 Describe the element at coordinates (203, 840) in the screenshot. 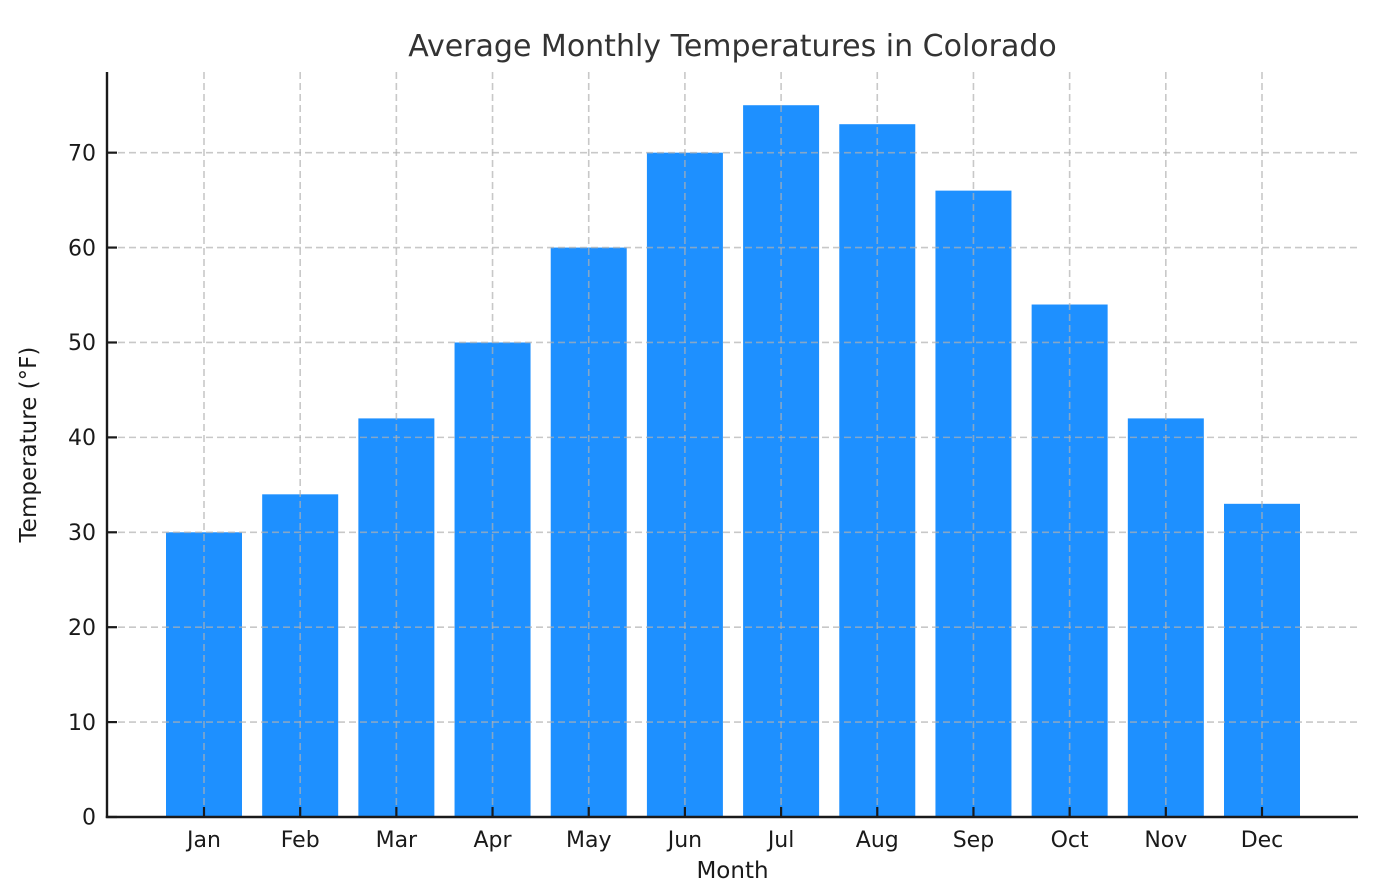

I see `x-tick-label-jan: Jan` at that location.